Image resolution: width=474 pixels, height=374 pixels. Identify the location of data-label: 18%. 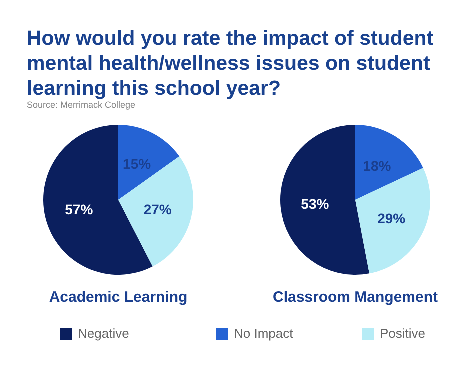
(377, 166).